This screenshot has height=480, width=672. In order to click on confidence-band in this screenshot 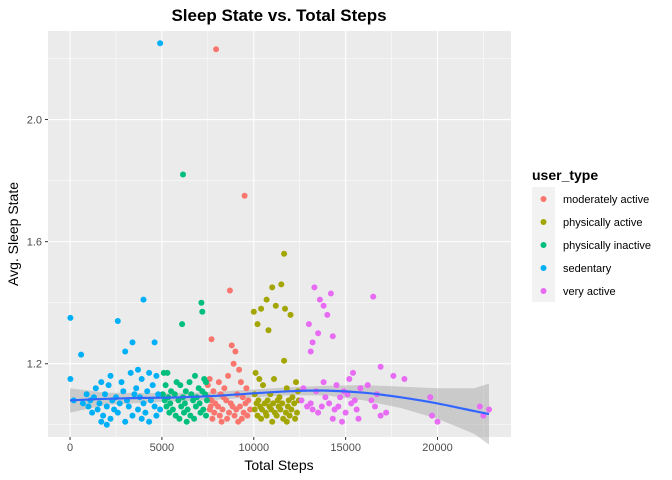, I will do `click(279, 414)`.